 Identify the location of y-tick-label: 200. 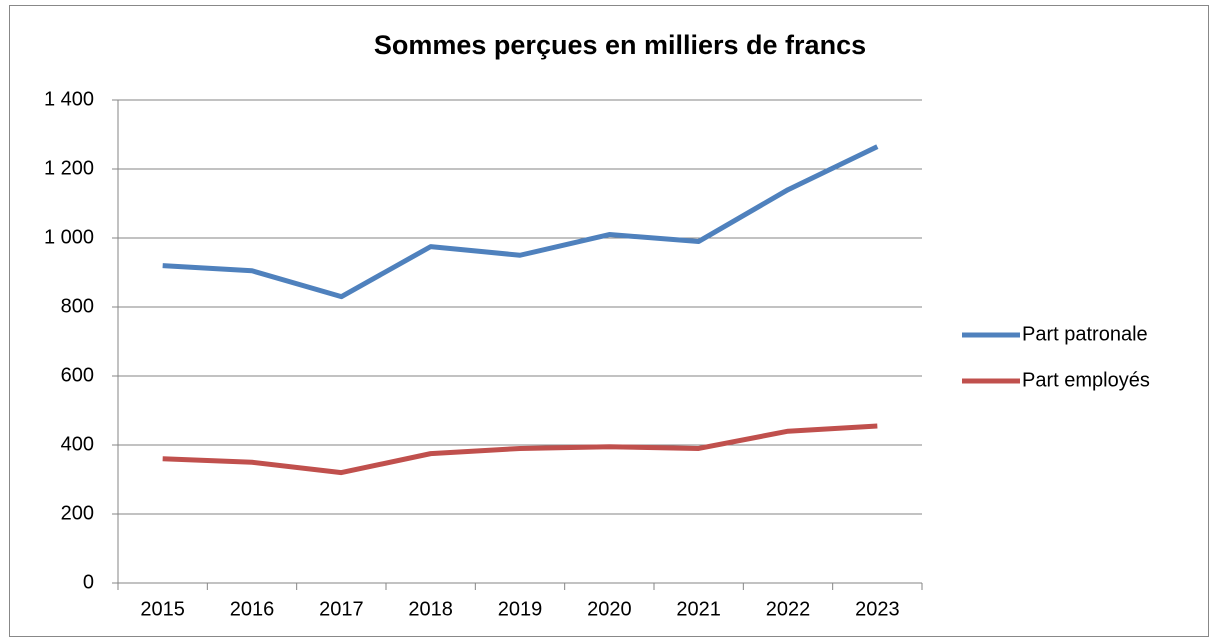
(77, 513).